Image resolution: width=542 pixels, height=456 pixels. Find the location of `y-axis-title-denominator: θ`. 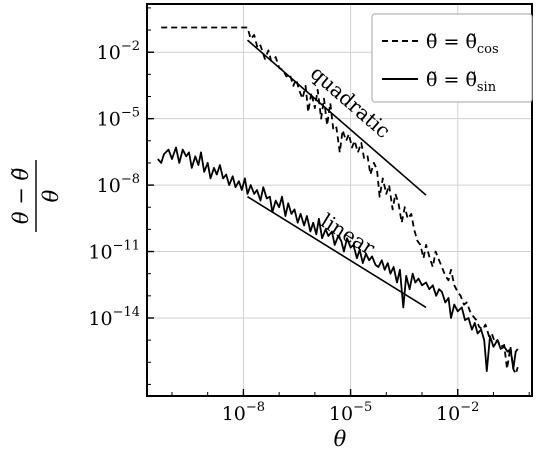

y-axis-title-denominator: θ is located at coordinates (51, 195).